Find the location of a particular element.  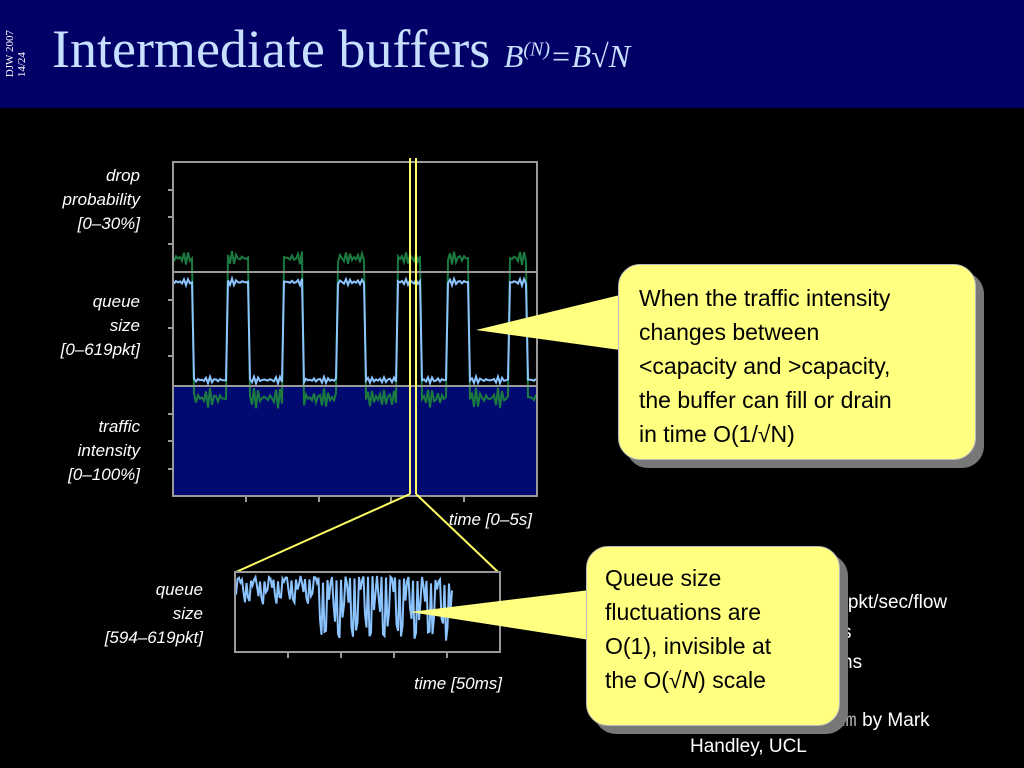

formula-part: (N) is located at coordinates (537, 49).